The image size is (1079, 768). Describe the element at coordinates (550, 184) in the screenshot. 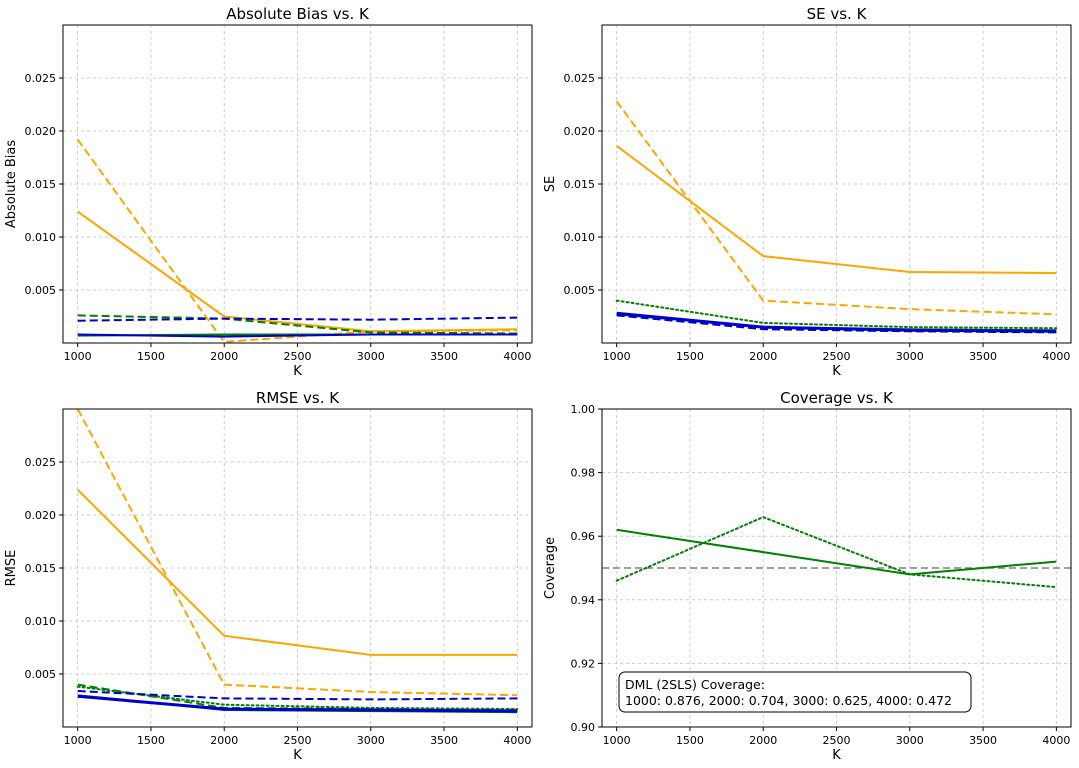

I see `y-axis-label: SE` at that location.